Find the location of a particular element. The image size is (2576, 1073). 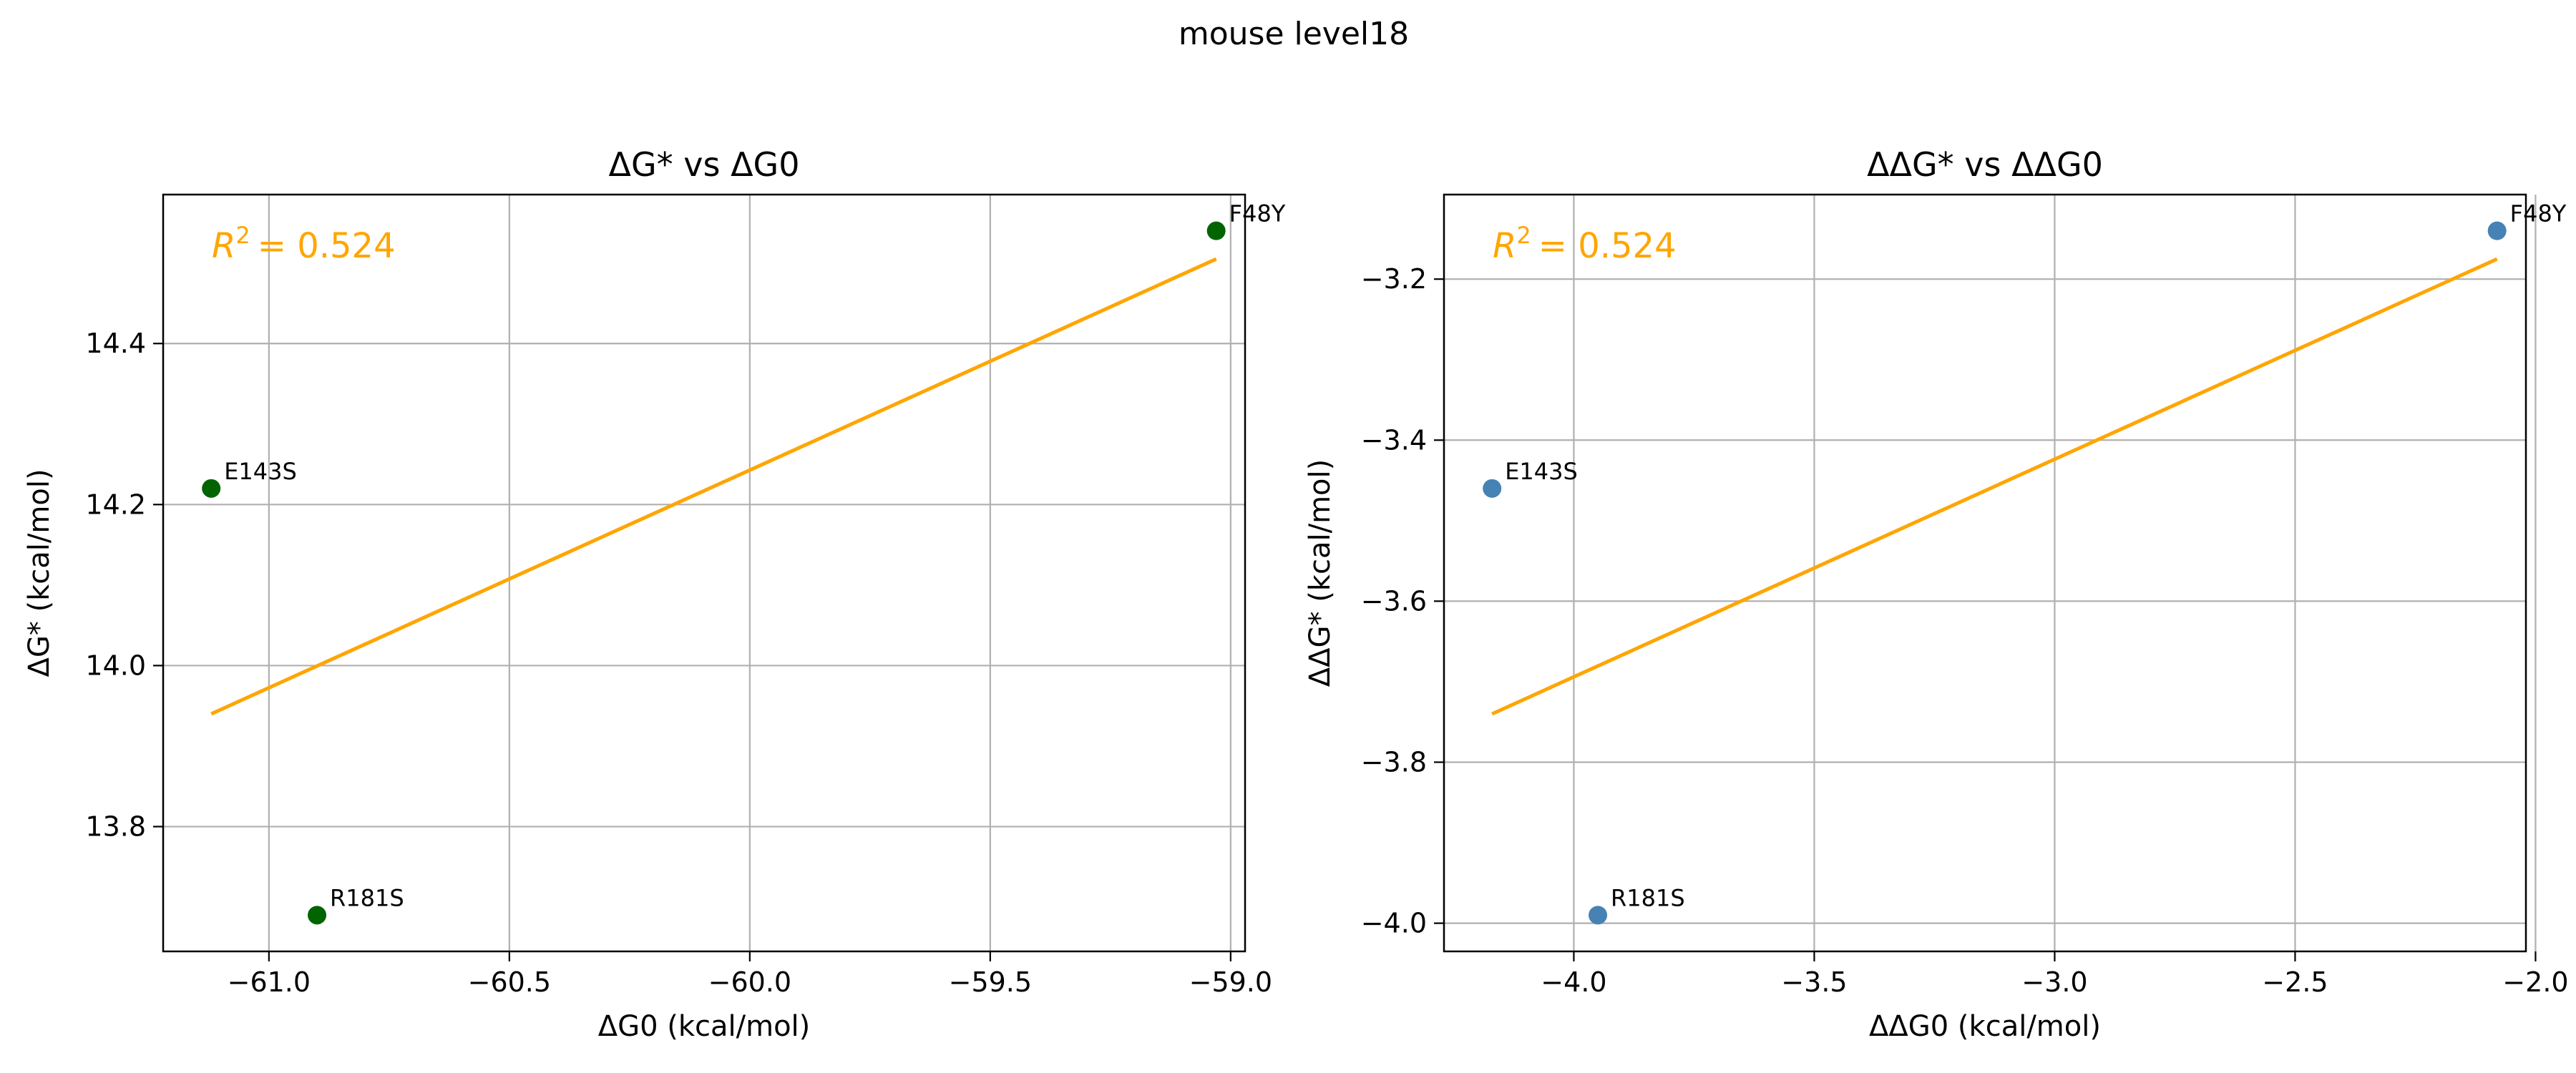

chart-0-y-tick-label: 14.2 is located at coordinates (115, 504).